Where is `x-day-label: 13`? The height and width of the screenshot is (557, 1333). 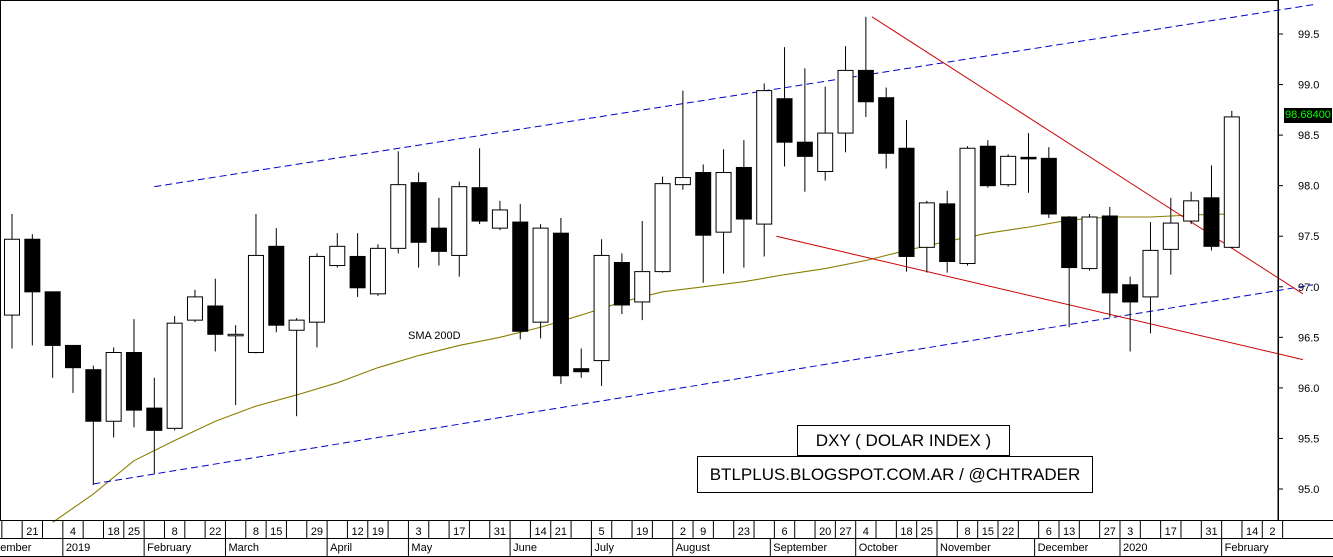 x-day-label: 13 is located at coordinates (1069, 532).